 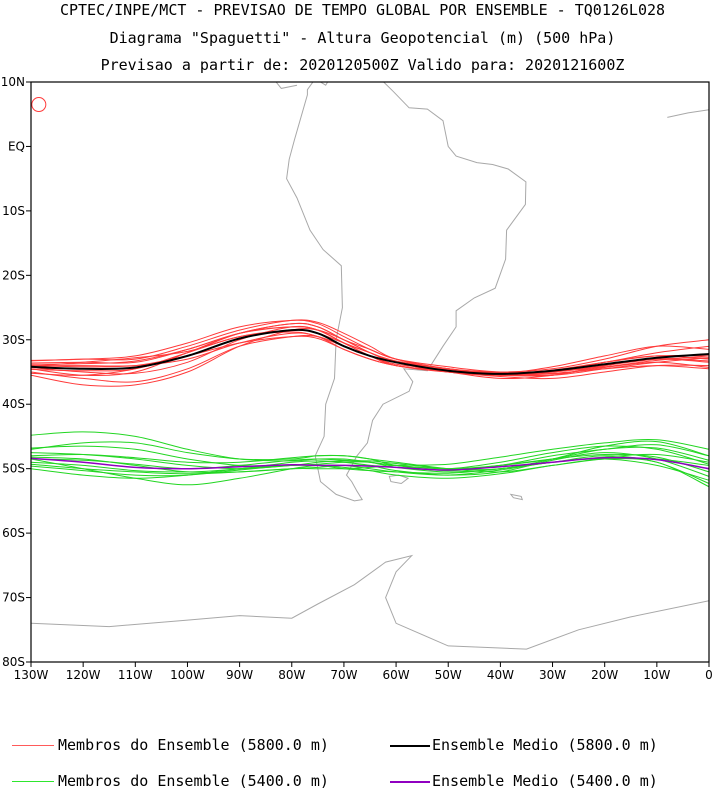 I want to click on y-tick-label: 80S, so click(x=13, y=662).